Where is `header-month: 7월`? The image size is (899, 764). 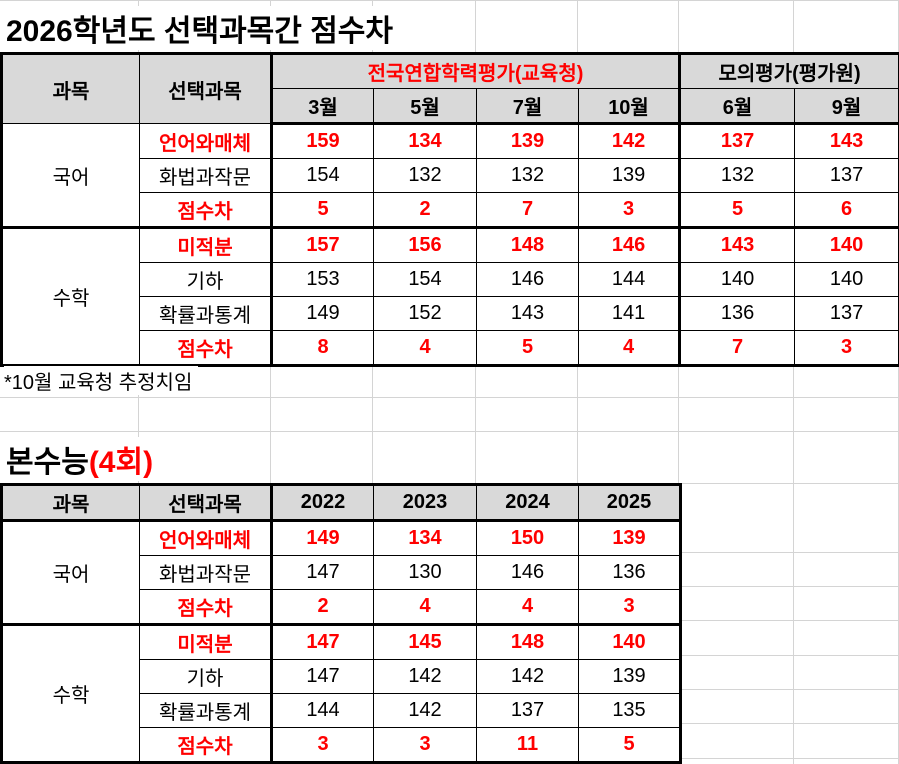
header-month: 7월 is located at coordinates (527, 106).